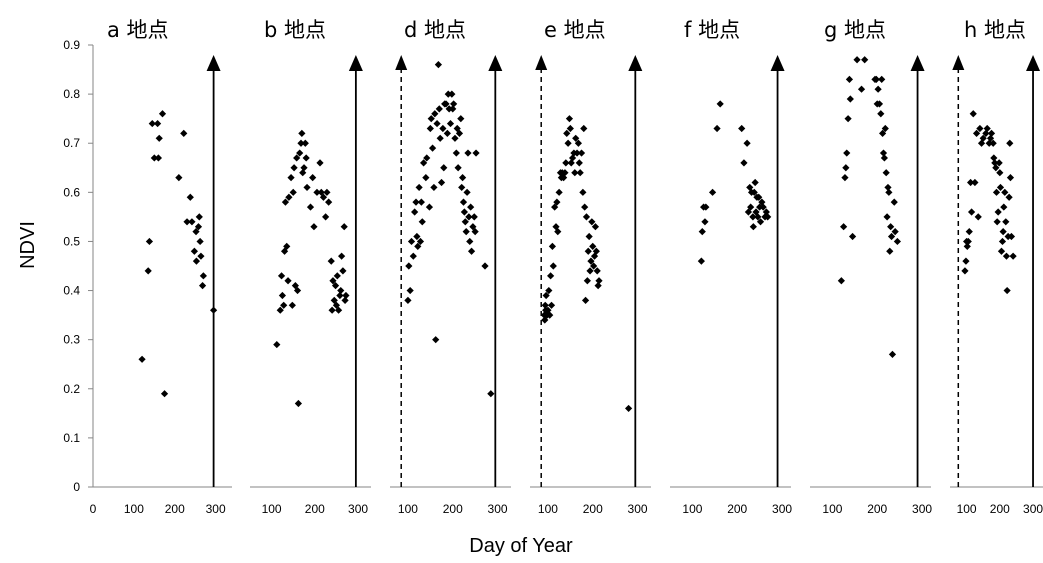 The width and height of the screenshot is (1043, 563). I want to click on panel: g 地点 100 200 300, so click(871, 267).